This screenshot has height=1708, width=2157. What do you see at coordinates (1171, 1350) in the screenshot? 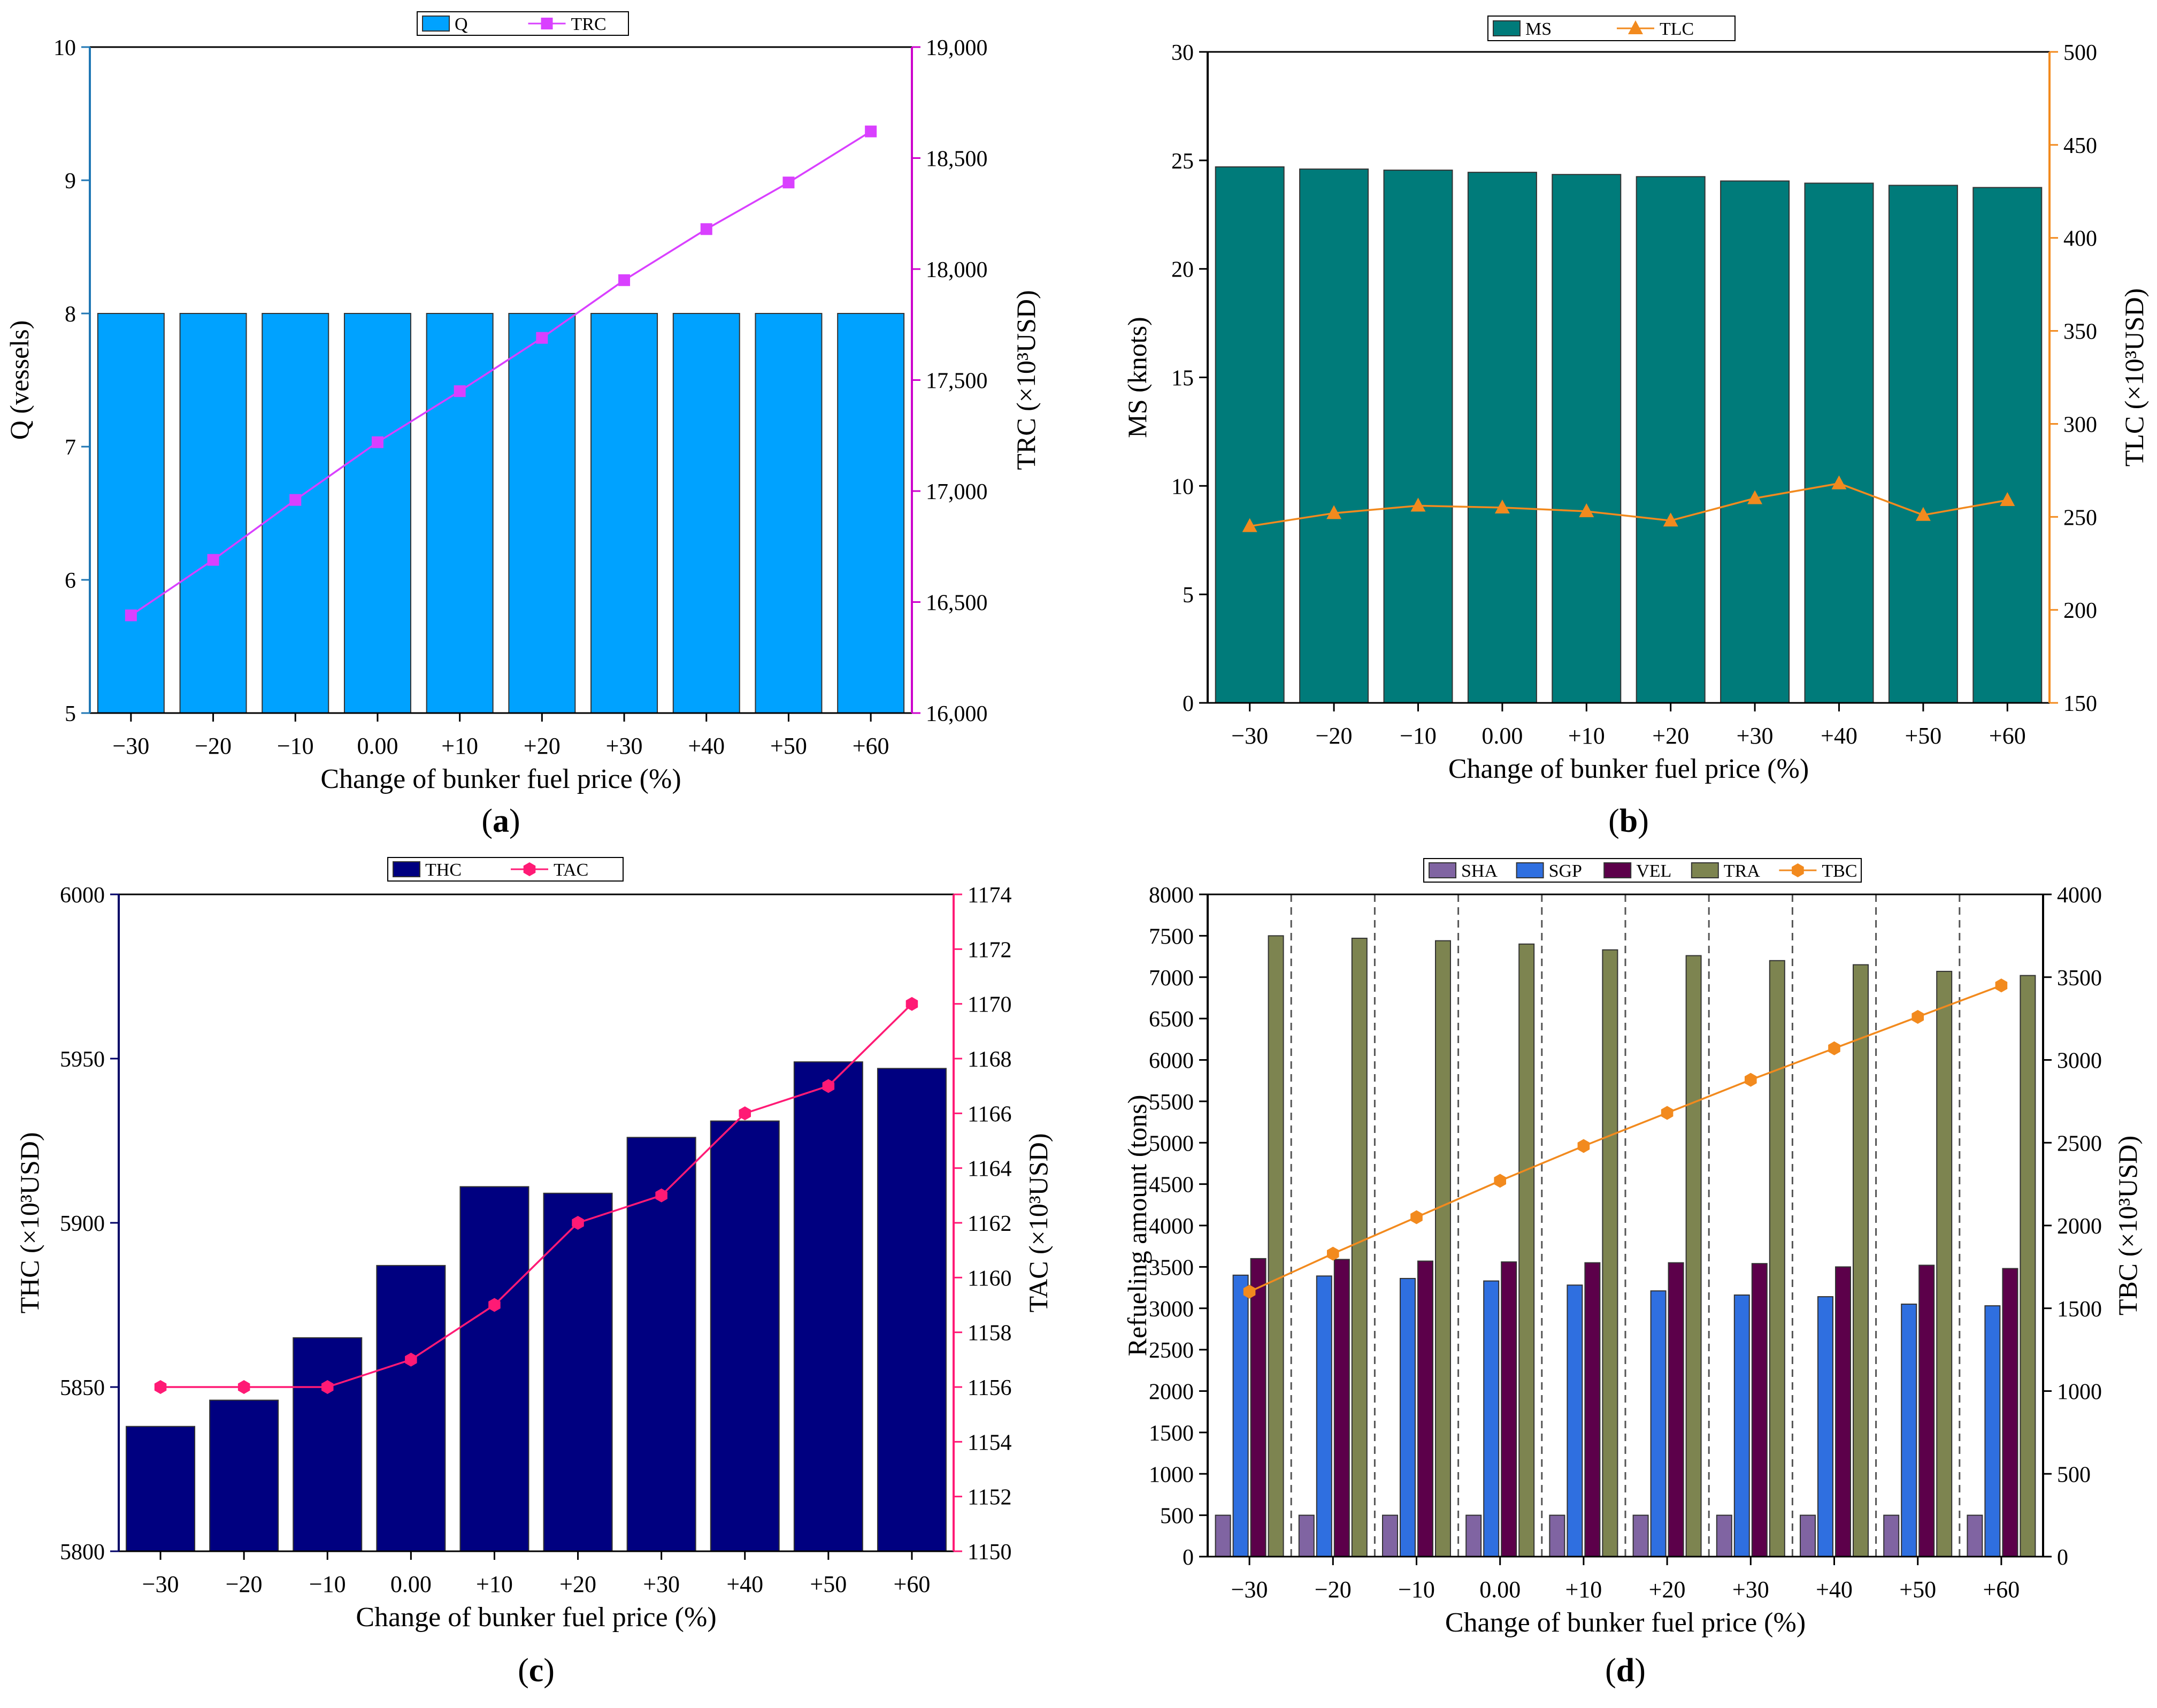
I see `left-y-tick-label: 2500` at bounding box center [1171, 1350].